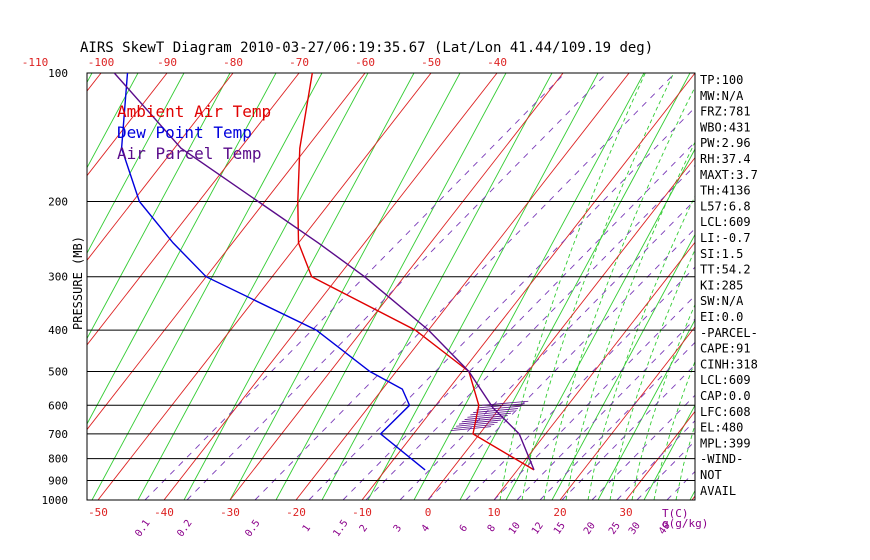 The image size is (870, 560). What do you see at coordinates (725, 349) in the screenshot?
I see `stat-value: CAPE:91` at bounding box center [725, 349].